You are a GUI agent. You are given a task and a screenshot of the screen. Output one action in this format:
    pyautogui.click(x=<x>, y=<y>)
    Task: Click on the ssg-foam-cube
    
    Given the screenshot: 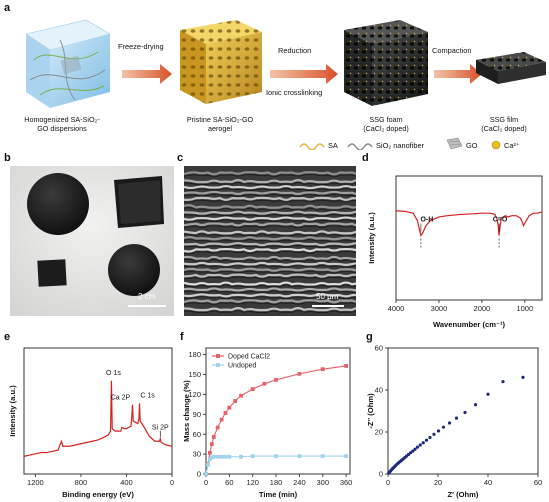 What is the action you would take?
    pyautogui.click(x=386, y=63)
    